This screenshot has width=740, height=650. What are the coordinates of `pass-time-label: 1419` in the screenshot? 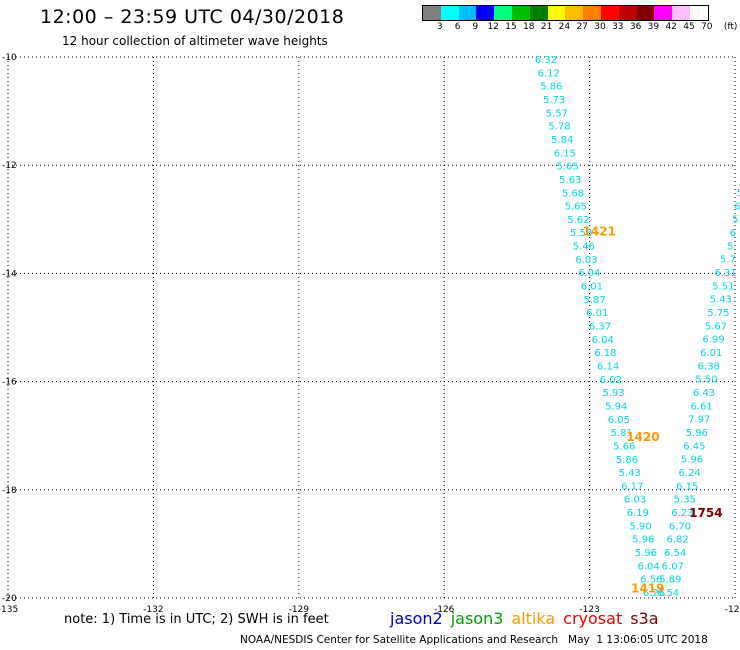 It's located at (647, 589).